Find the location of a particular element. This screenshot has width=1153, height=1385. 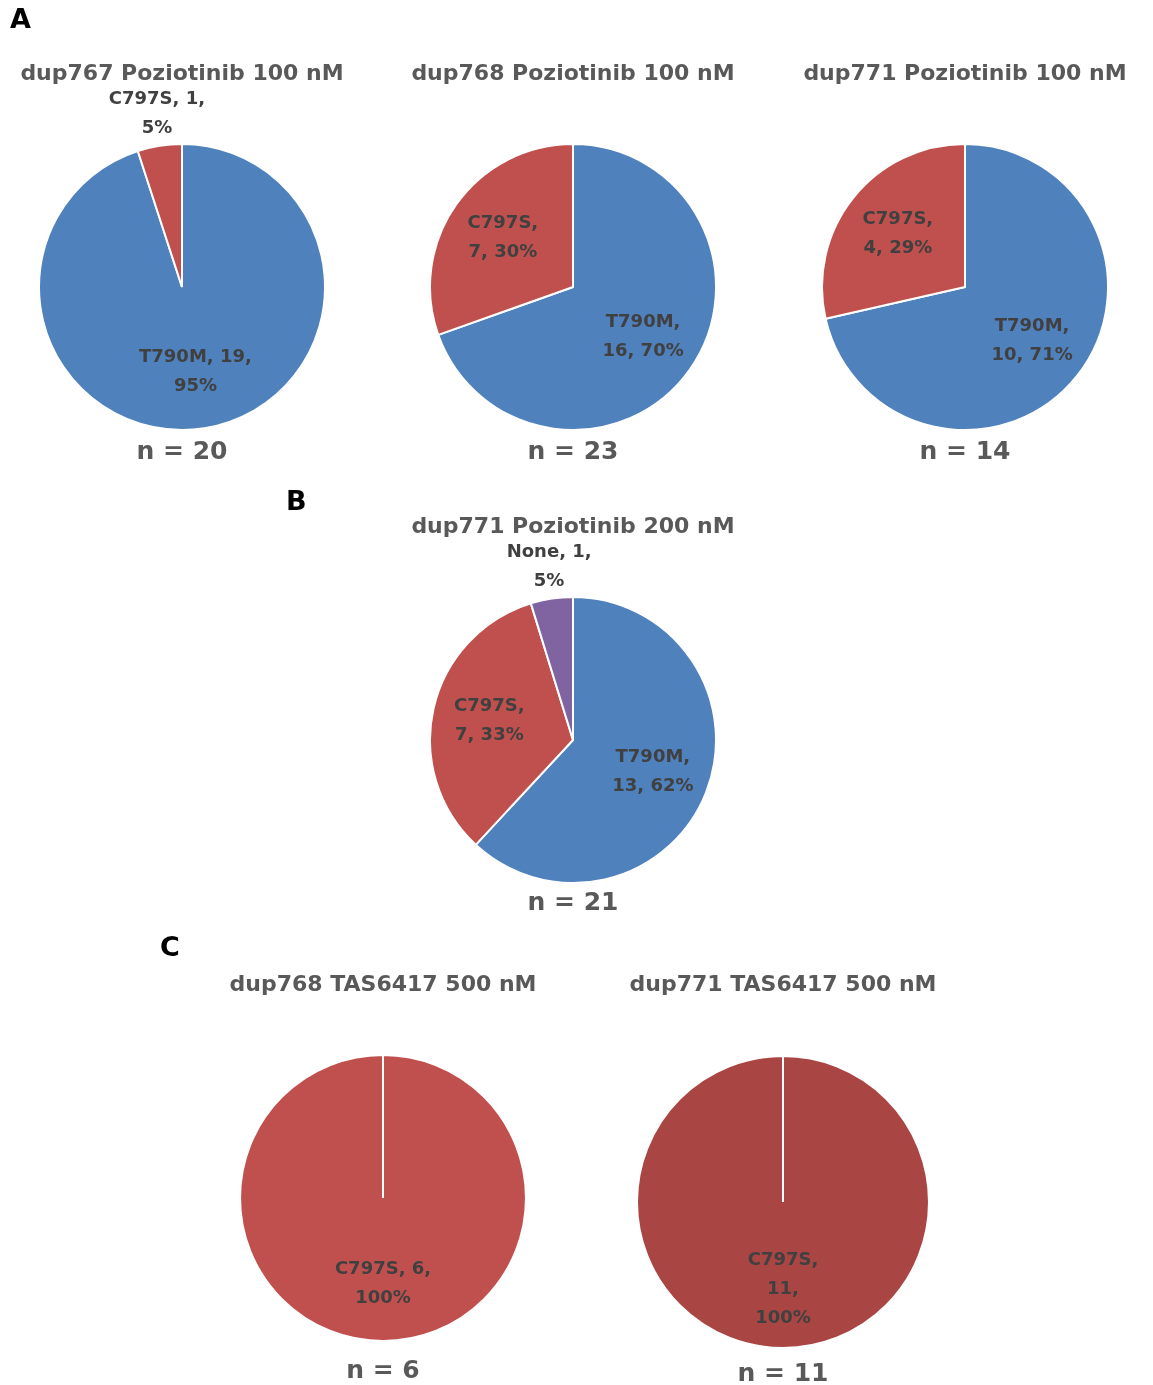

chart-title: dup771 Poziotinib 100 nM is located at coordinates (965, 72).